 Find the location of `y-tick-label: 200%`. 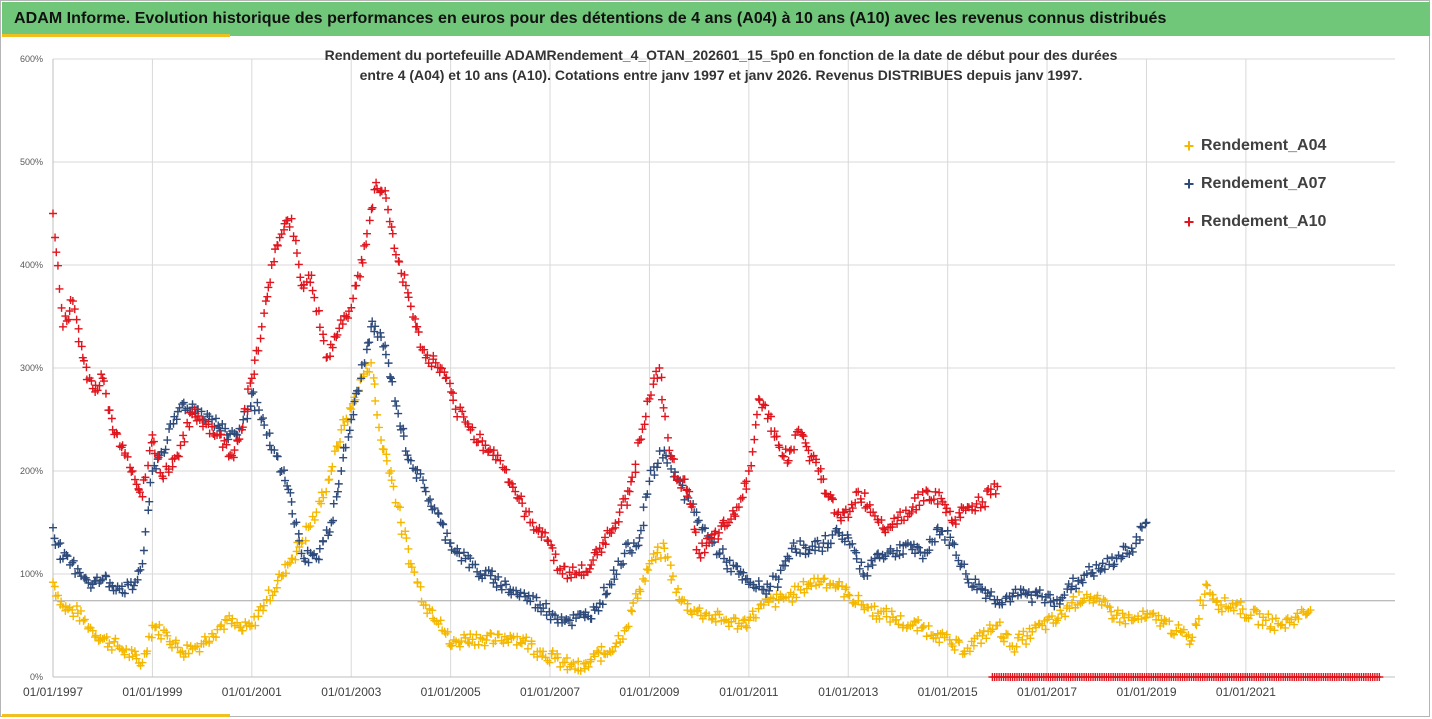

y-tick-label: 200% is located at coordinates (31, 471).